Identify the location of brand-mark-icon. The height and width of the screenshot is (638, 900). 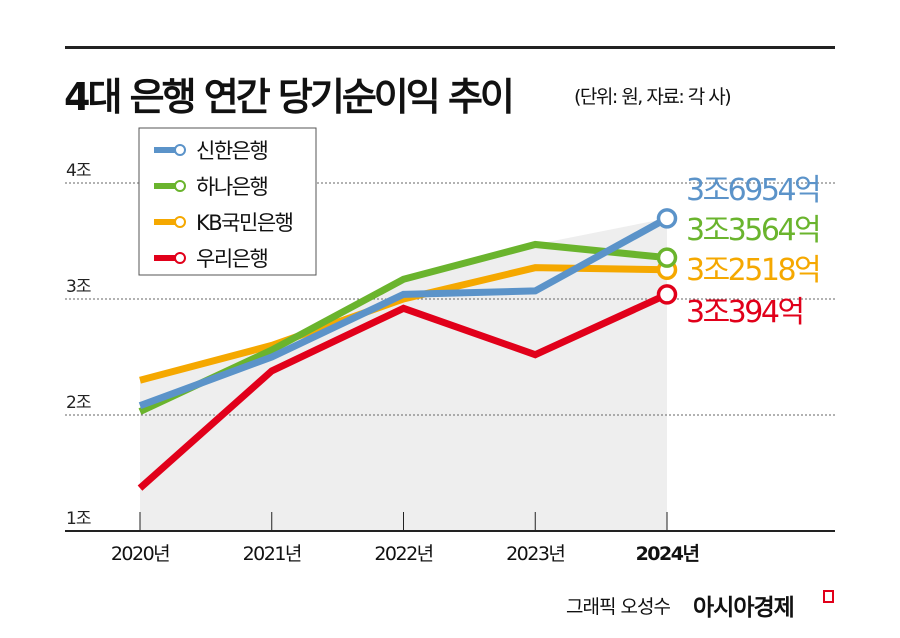
(828, 596).